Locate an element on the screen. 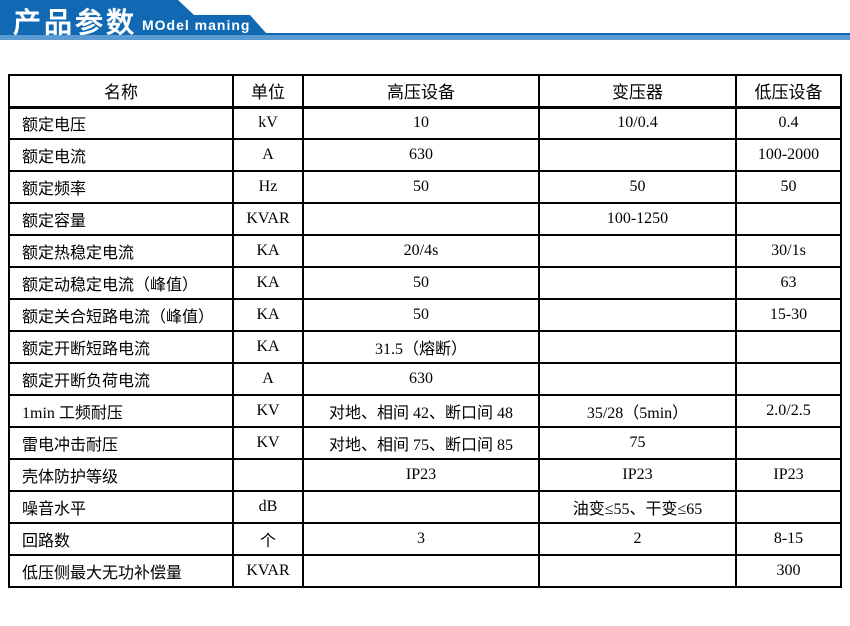 The width and height of the screenshot is (850, 626). header-banner: 产品参数 MOdel maning is located at coordinates (425, 20).